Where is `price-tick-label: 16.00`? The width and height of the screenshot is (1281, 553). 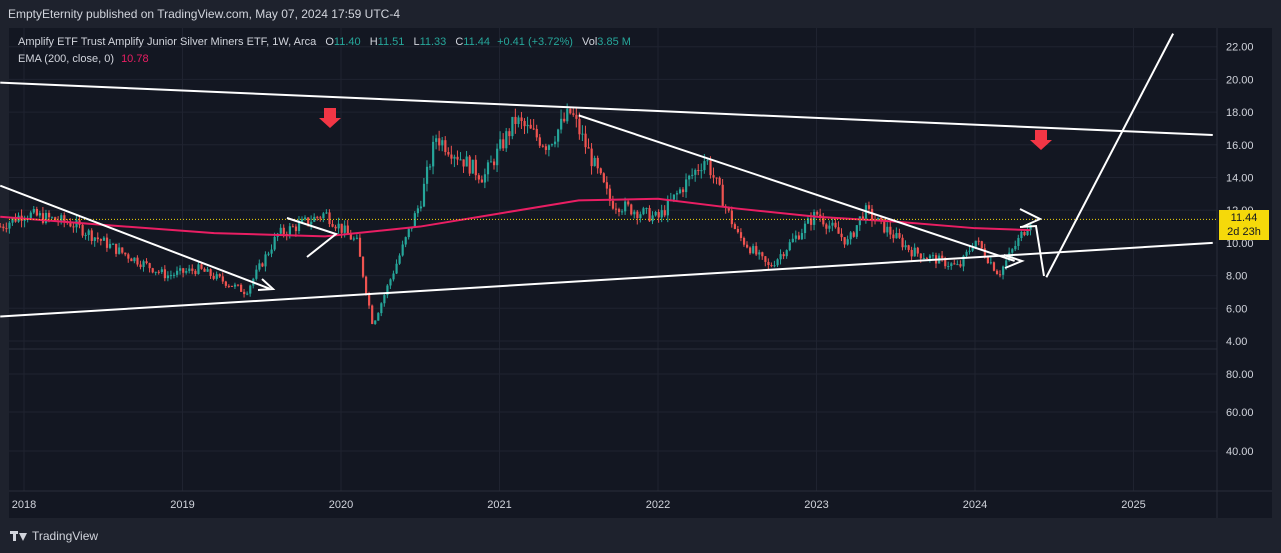 price-tick-label: 16.00 is located at coordinates (1240, 146).